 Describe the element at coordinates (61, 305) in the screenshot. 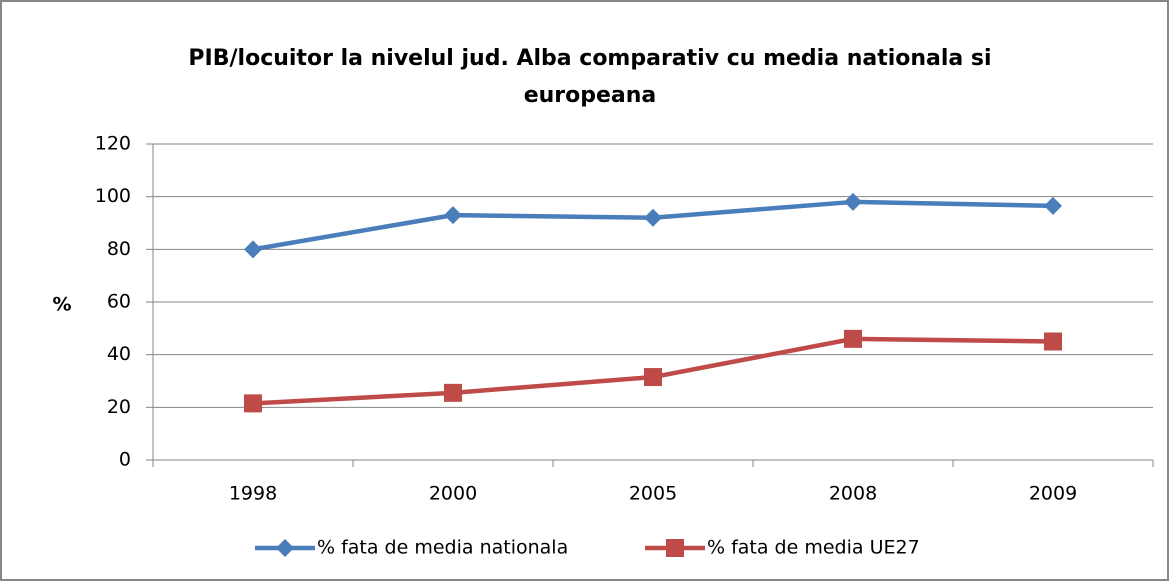

I see `y-axis-label: %` at that location.